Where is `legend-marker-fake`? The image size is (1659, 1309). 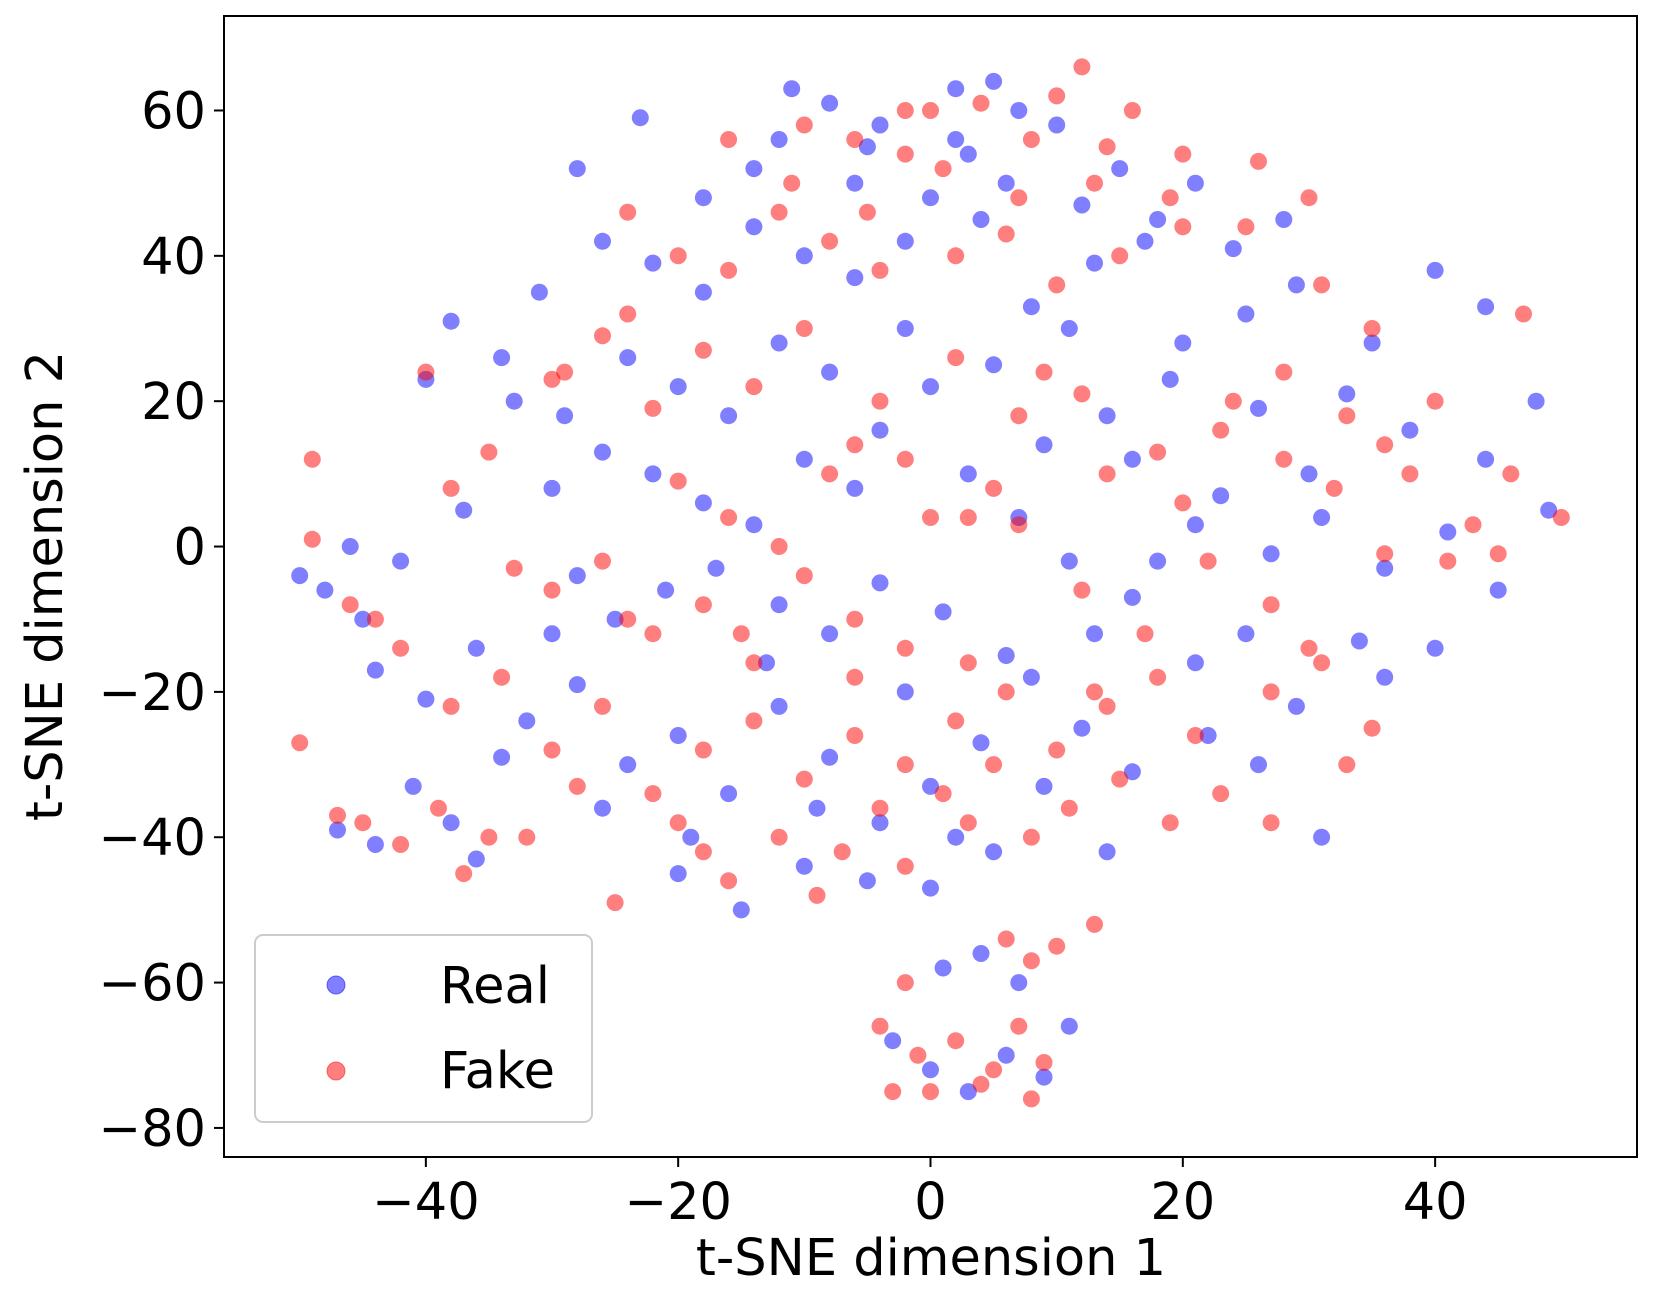
legend-marker-fake is located at coordinates (336, 1071).